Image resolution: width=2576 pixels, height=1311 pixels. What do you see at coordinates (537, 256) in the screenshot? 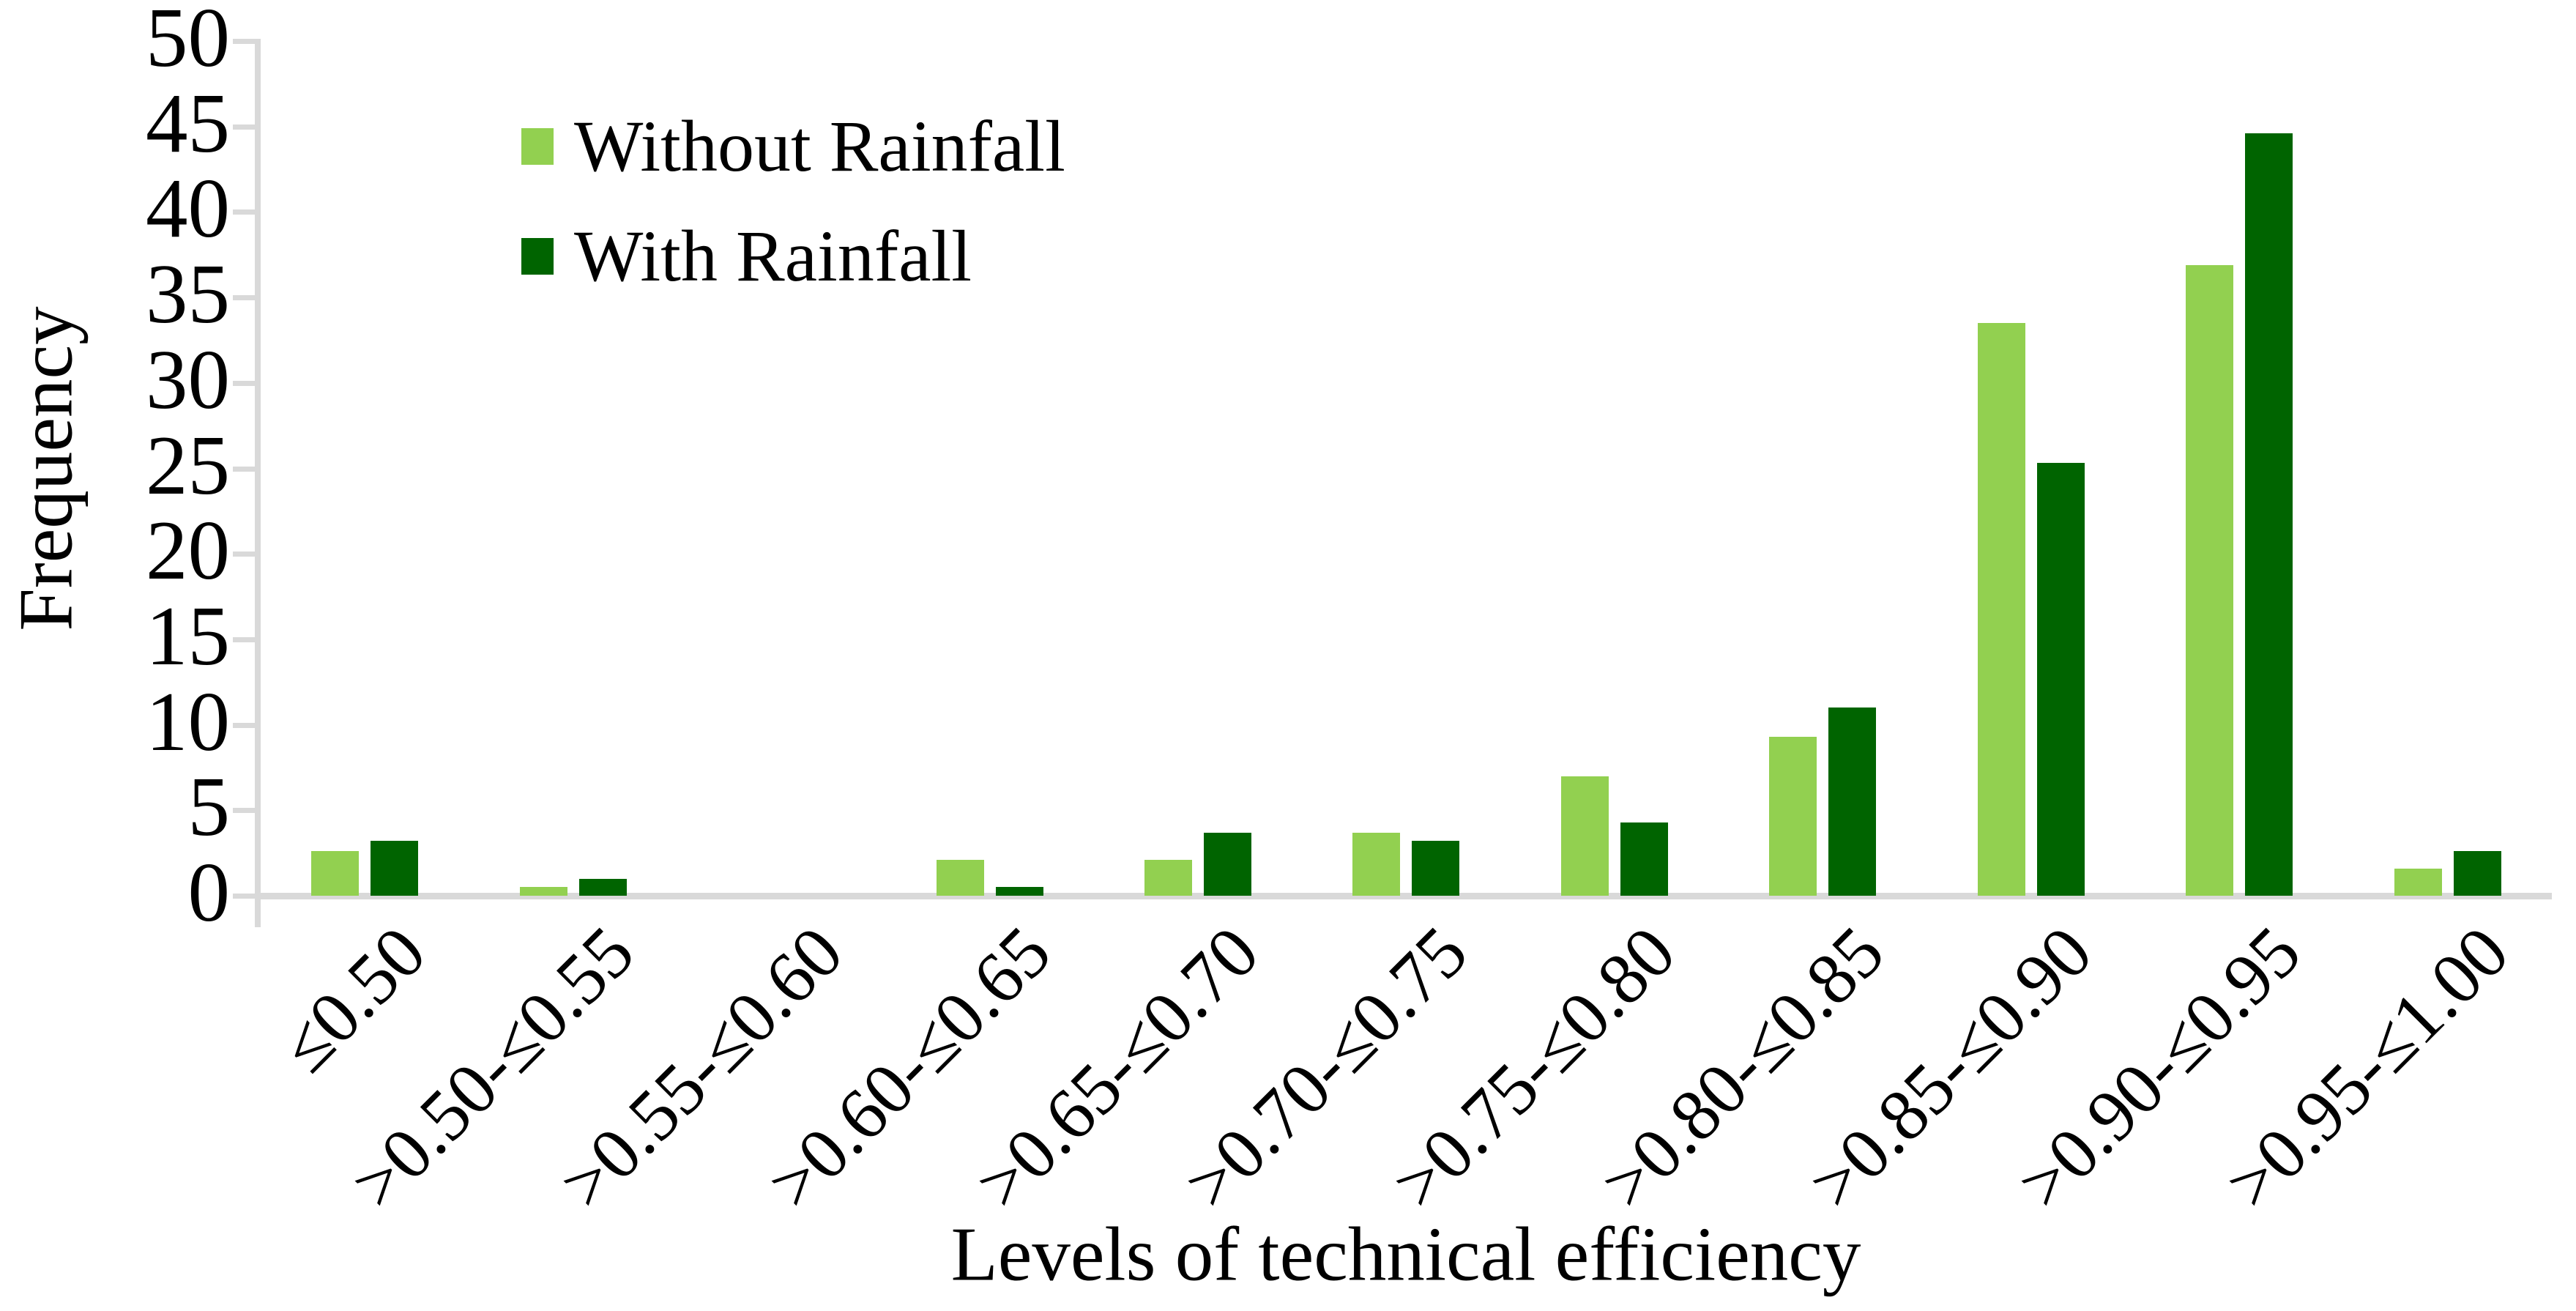
I see `legend-swatch-with-rainfall` at bounding box center [537, 256].